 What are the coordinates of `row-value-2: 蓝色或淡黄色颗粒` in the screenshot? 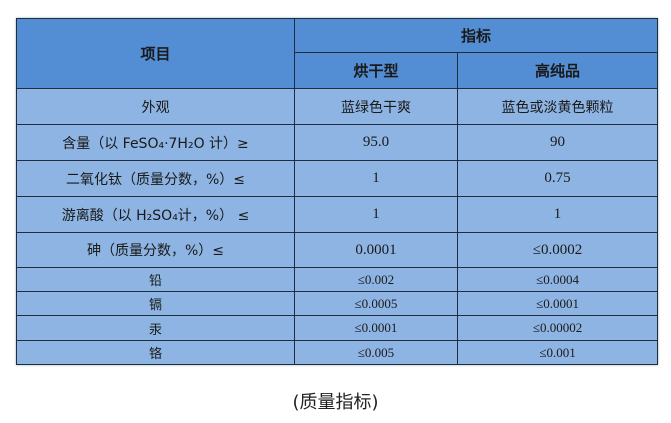 It's located at (557, 106).